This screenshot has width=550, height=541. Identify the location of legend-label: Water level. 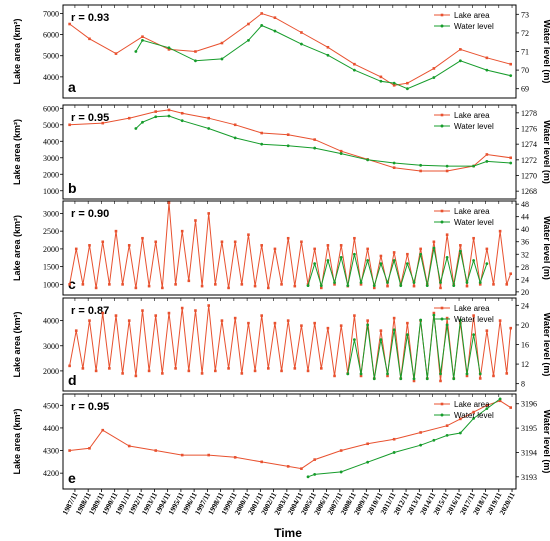
(474, 126).